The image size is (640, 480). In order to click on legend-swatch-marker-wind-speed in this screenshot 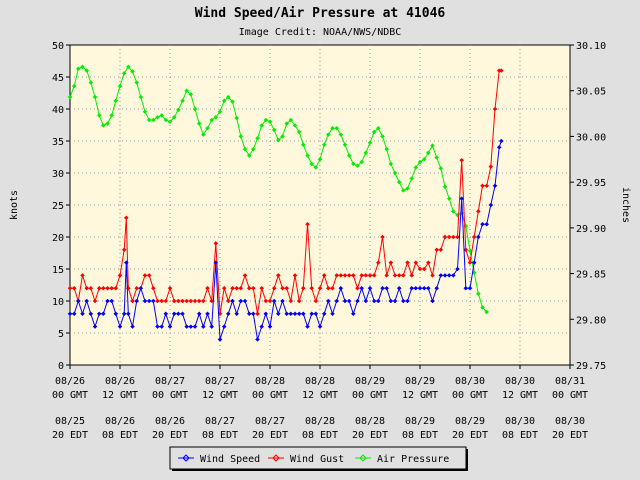, I will do `click(186, 458)`.